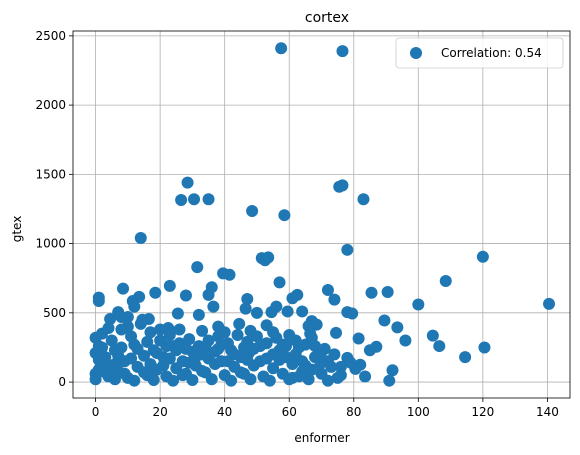 The width and height of the screenshot is (580, 455). I want to click on legend: Correlation: 0.54, so click(479, 53).